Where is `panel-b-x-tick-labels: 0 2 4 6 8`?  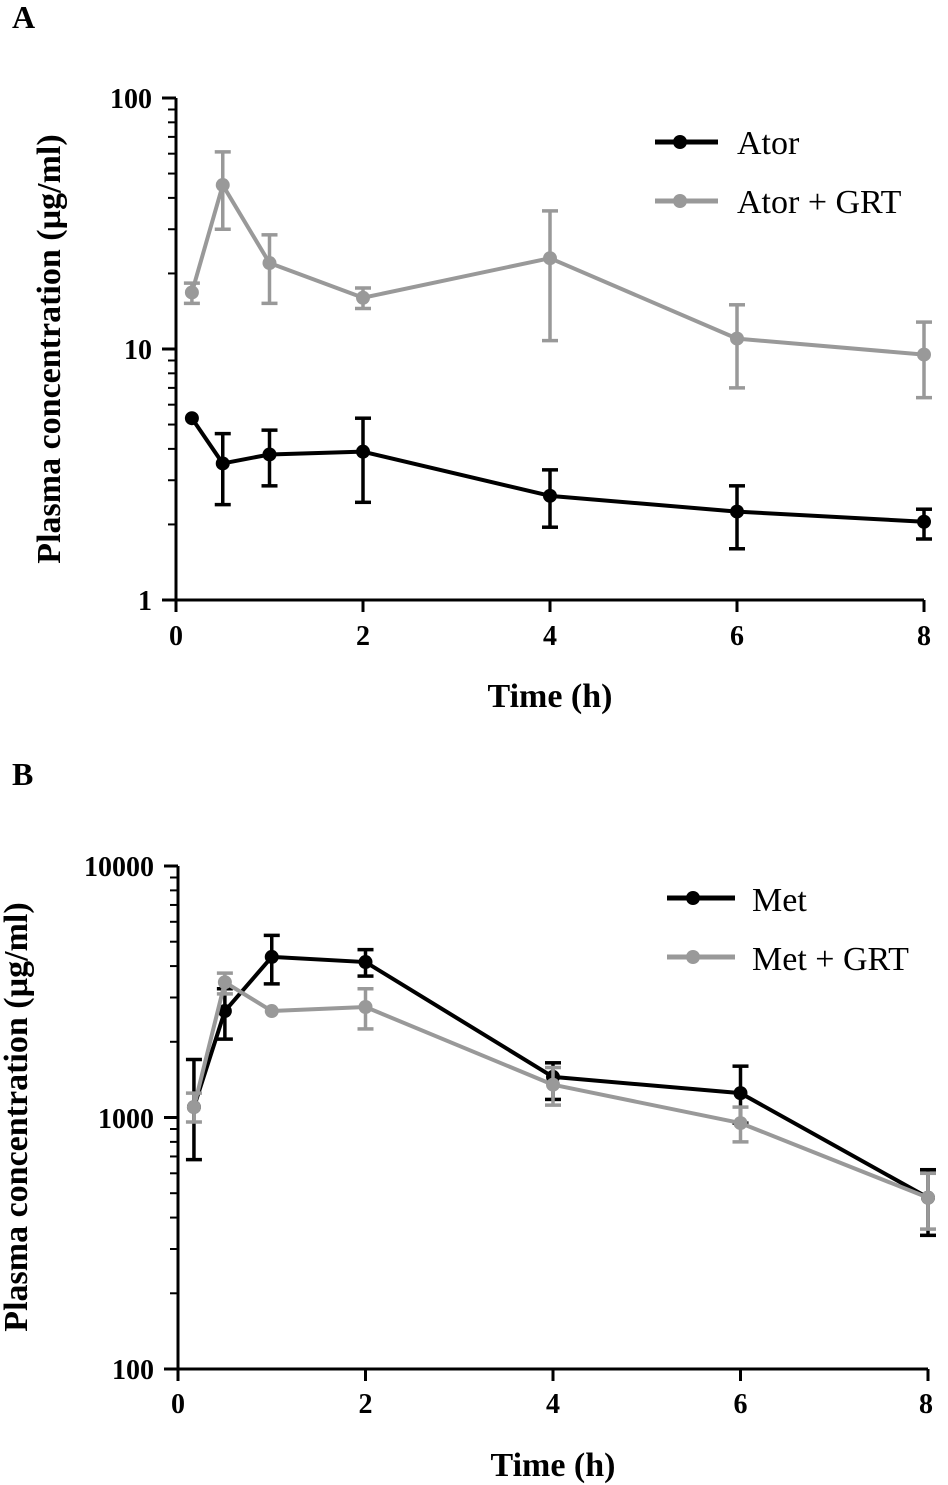
panel-b-x-tick-labels: 0 2 4 6 8 is located at coordinates (552, 1404).